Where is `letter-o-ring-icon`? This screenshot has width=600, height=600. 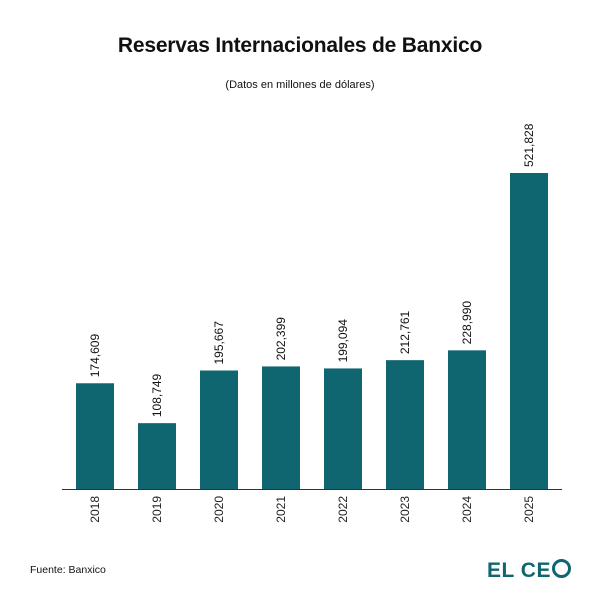 letter-o-ring-icon is located at coordinates (561, 568).